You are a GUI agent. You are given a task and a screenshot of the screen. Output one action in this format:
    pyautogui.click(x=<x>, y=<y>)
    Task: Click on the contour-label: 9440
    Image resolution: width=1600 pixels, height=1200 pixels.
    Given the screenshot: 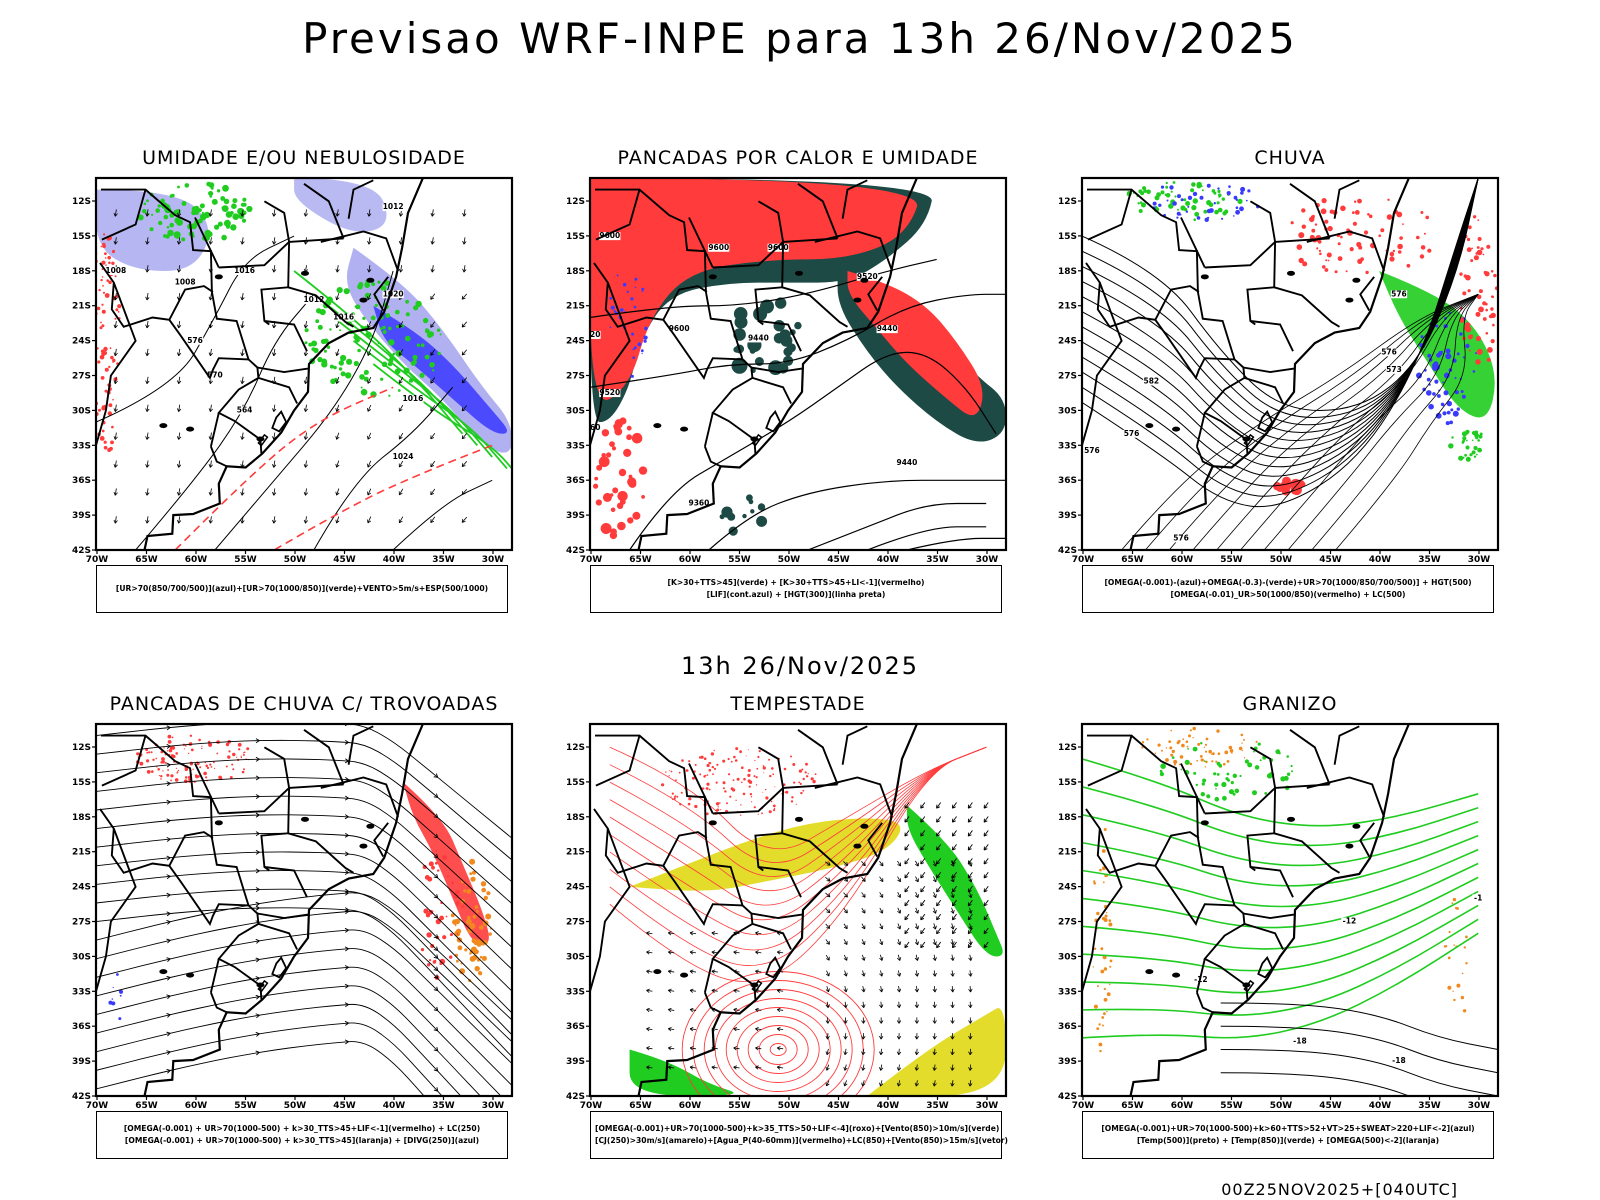 What is the action you would take?
    pyautogui.click(x=907, y=462)
    